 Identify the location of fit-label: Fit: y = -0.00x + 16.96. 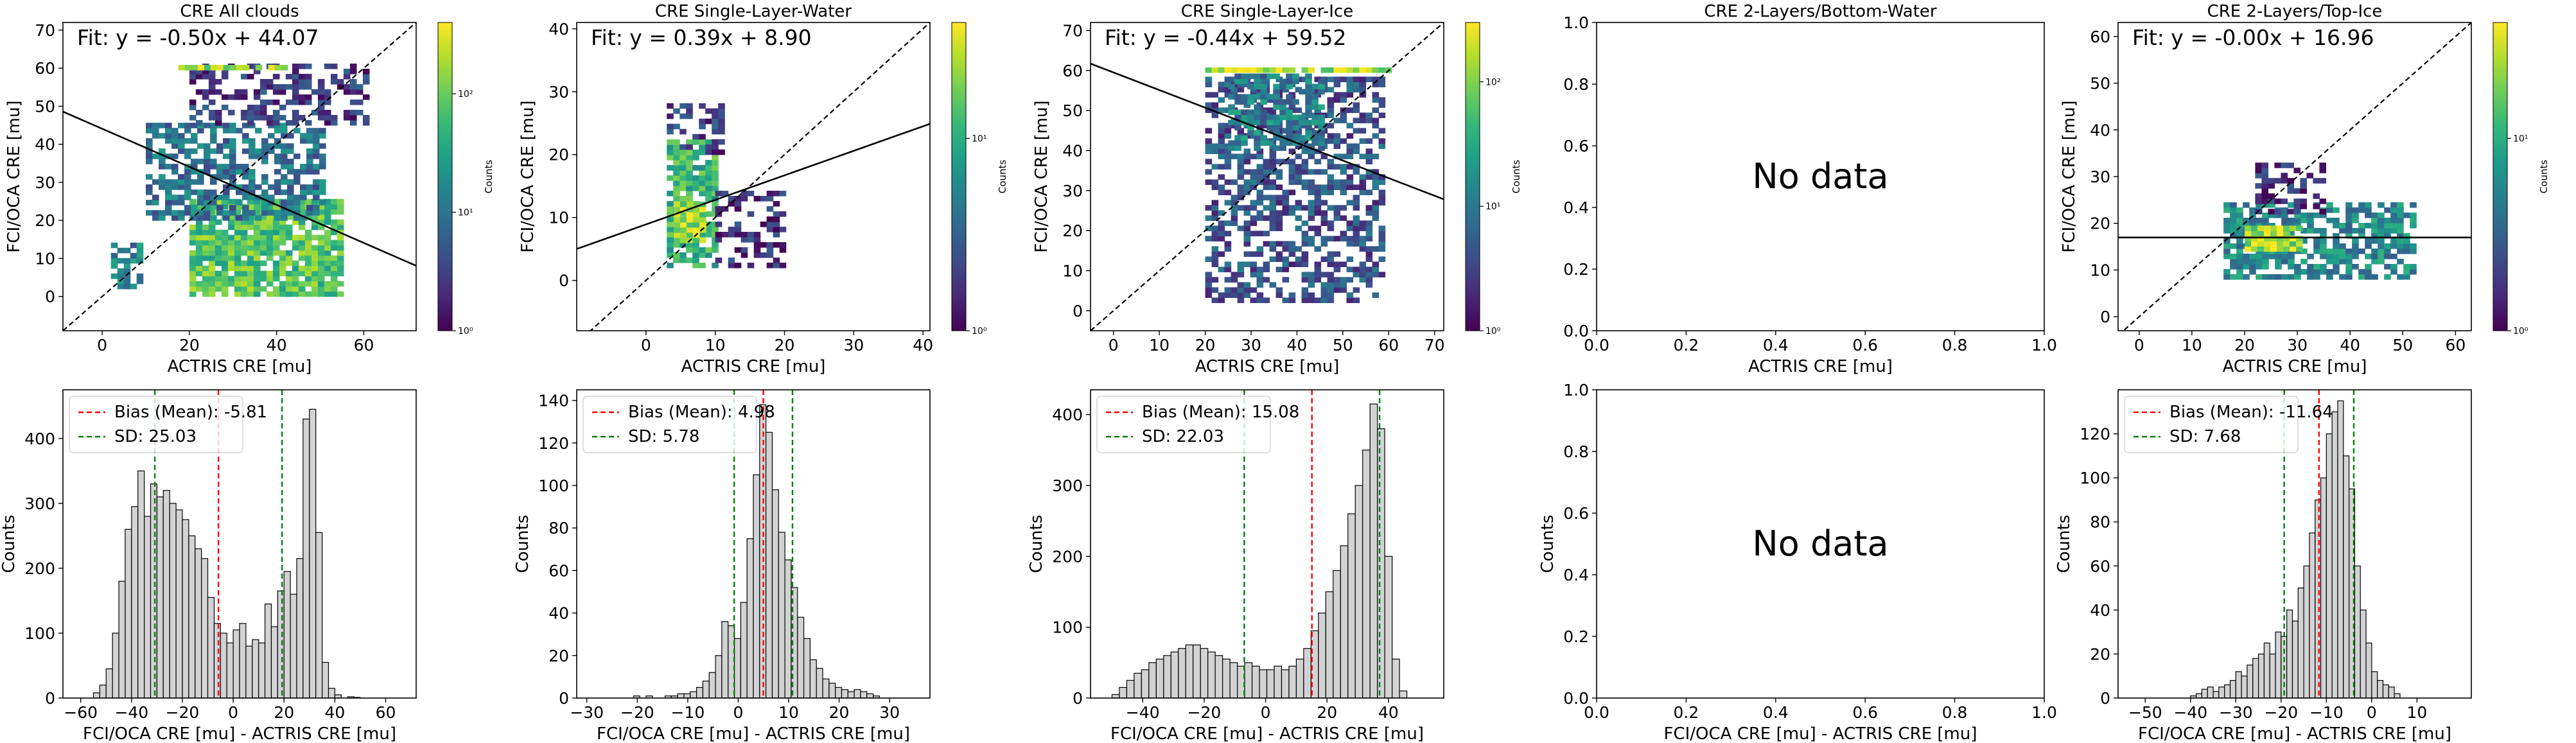
(2253, 38).